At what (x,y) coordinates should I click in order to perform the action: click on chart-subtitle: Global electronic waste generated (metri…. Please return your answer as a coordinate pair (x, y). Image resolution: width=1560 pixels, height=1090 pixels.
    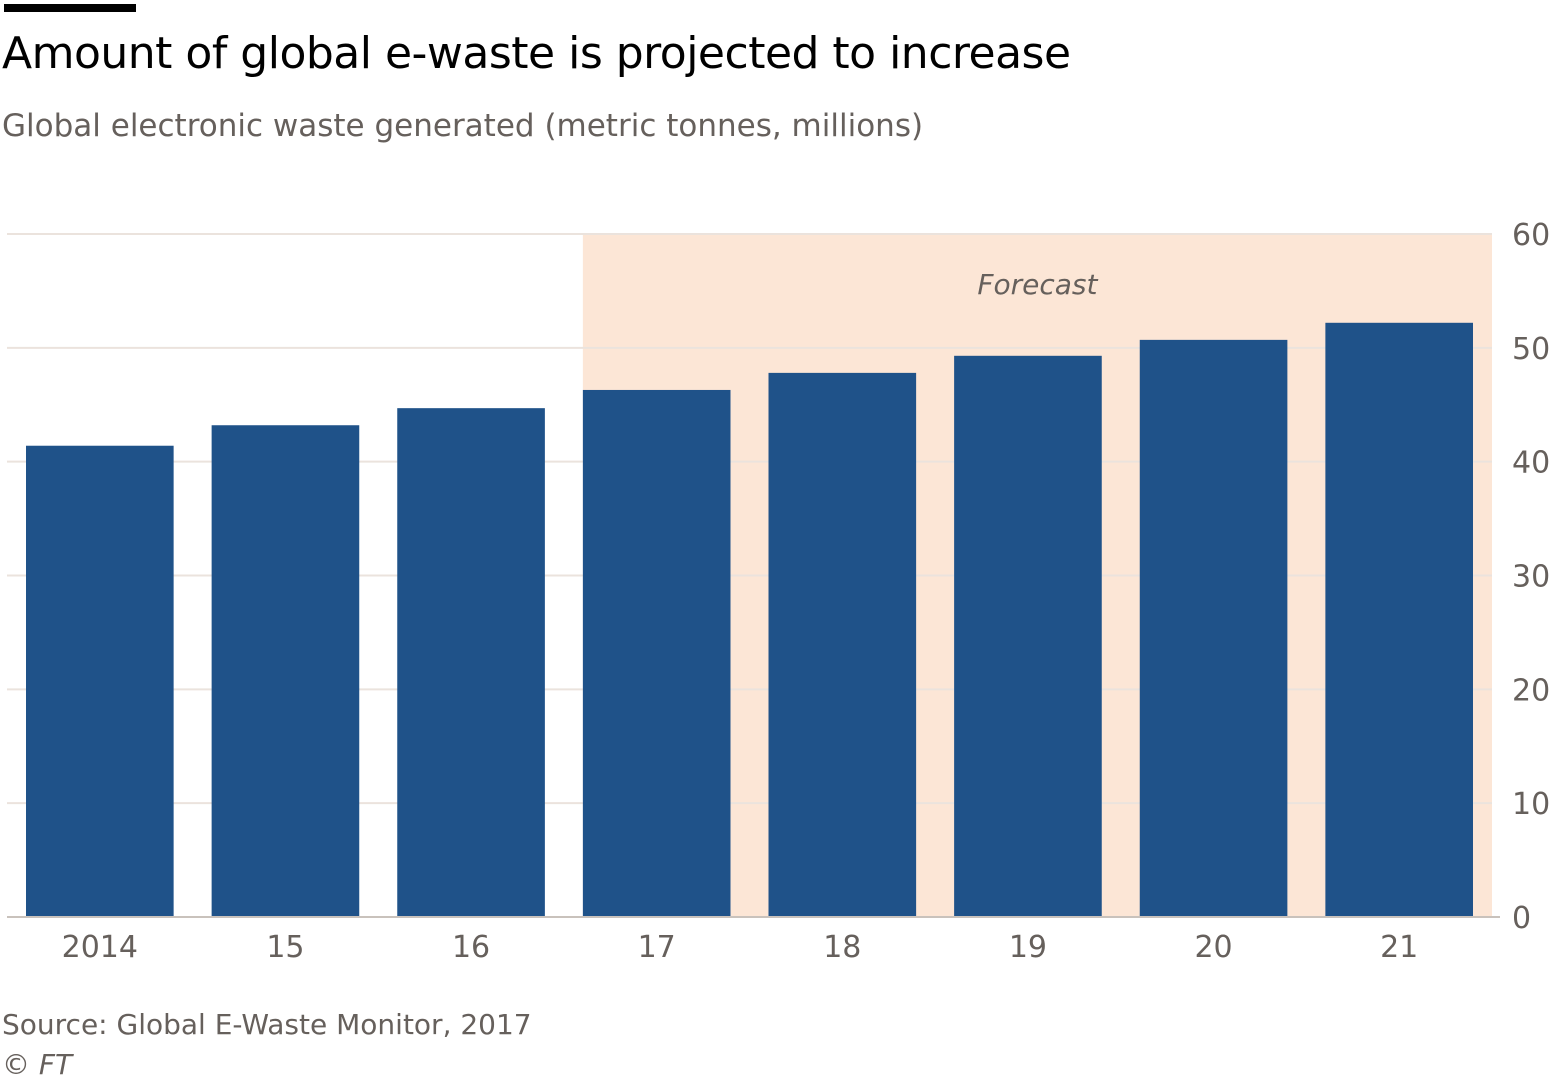
    Looking at the image, I should click on (463, 126).